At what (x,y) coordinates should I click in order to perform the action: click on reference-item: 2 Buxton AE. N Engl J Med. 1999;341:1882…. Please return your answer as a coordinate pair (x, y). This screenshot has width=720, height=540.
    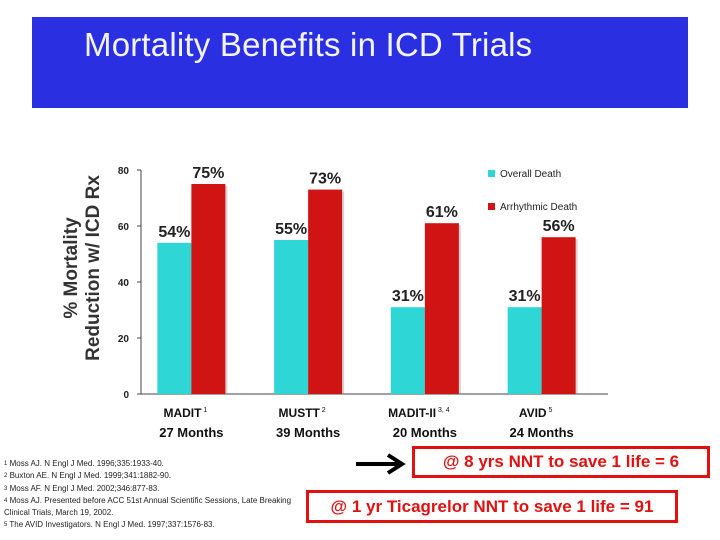
    Looking at the image, I should click on (88, 476).